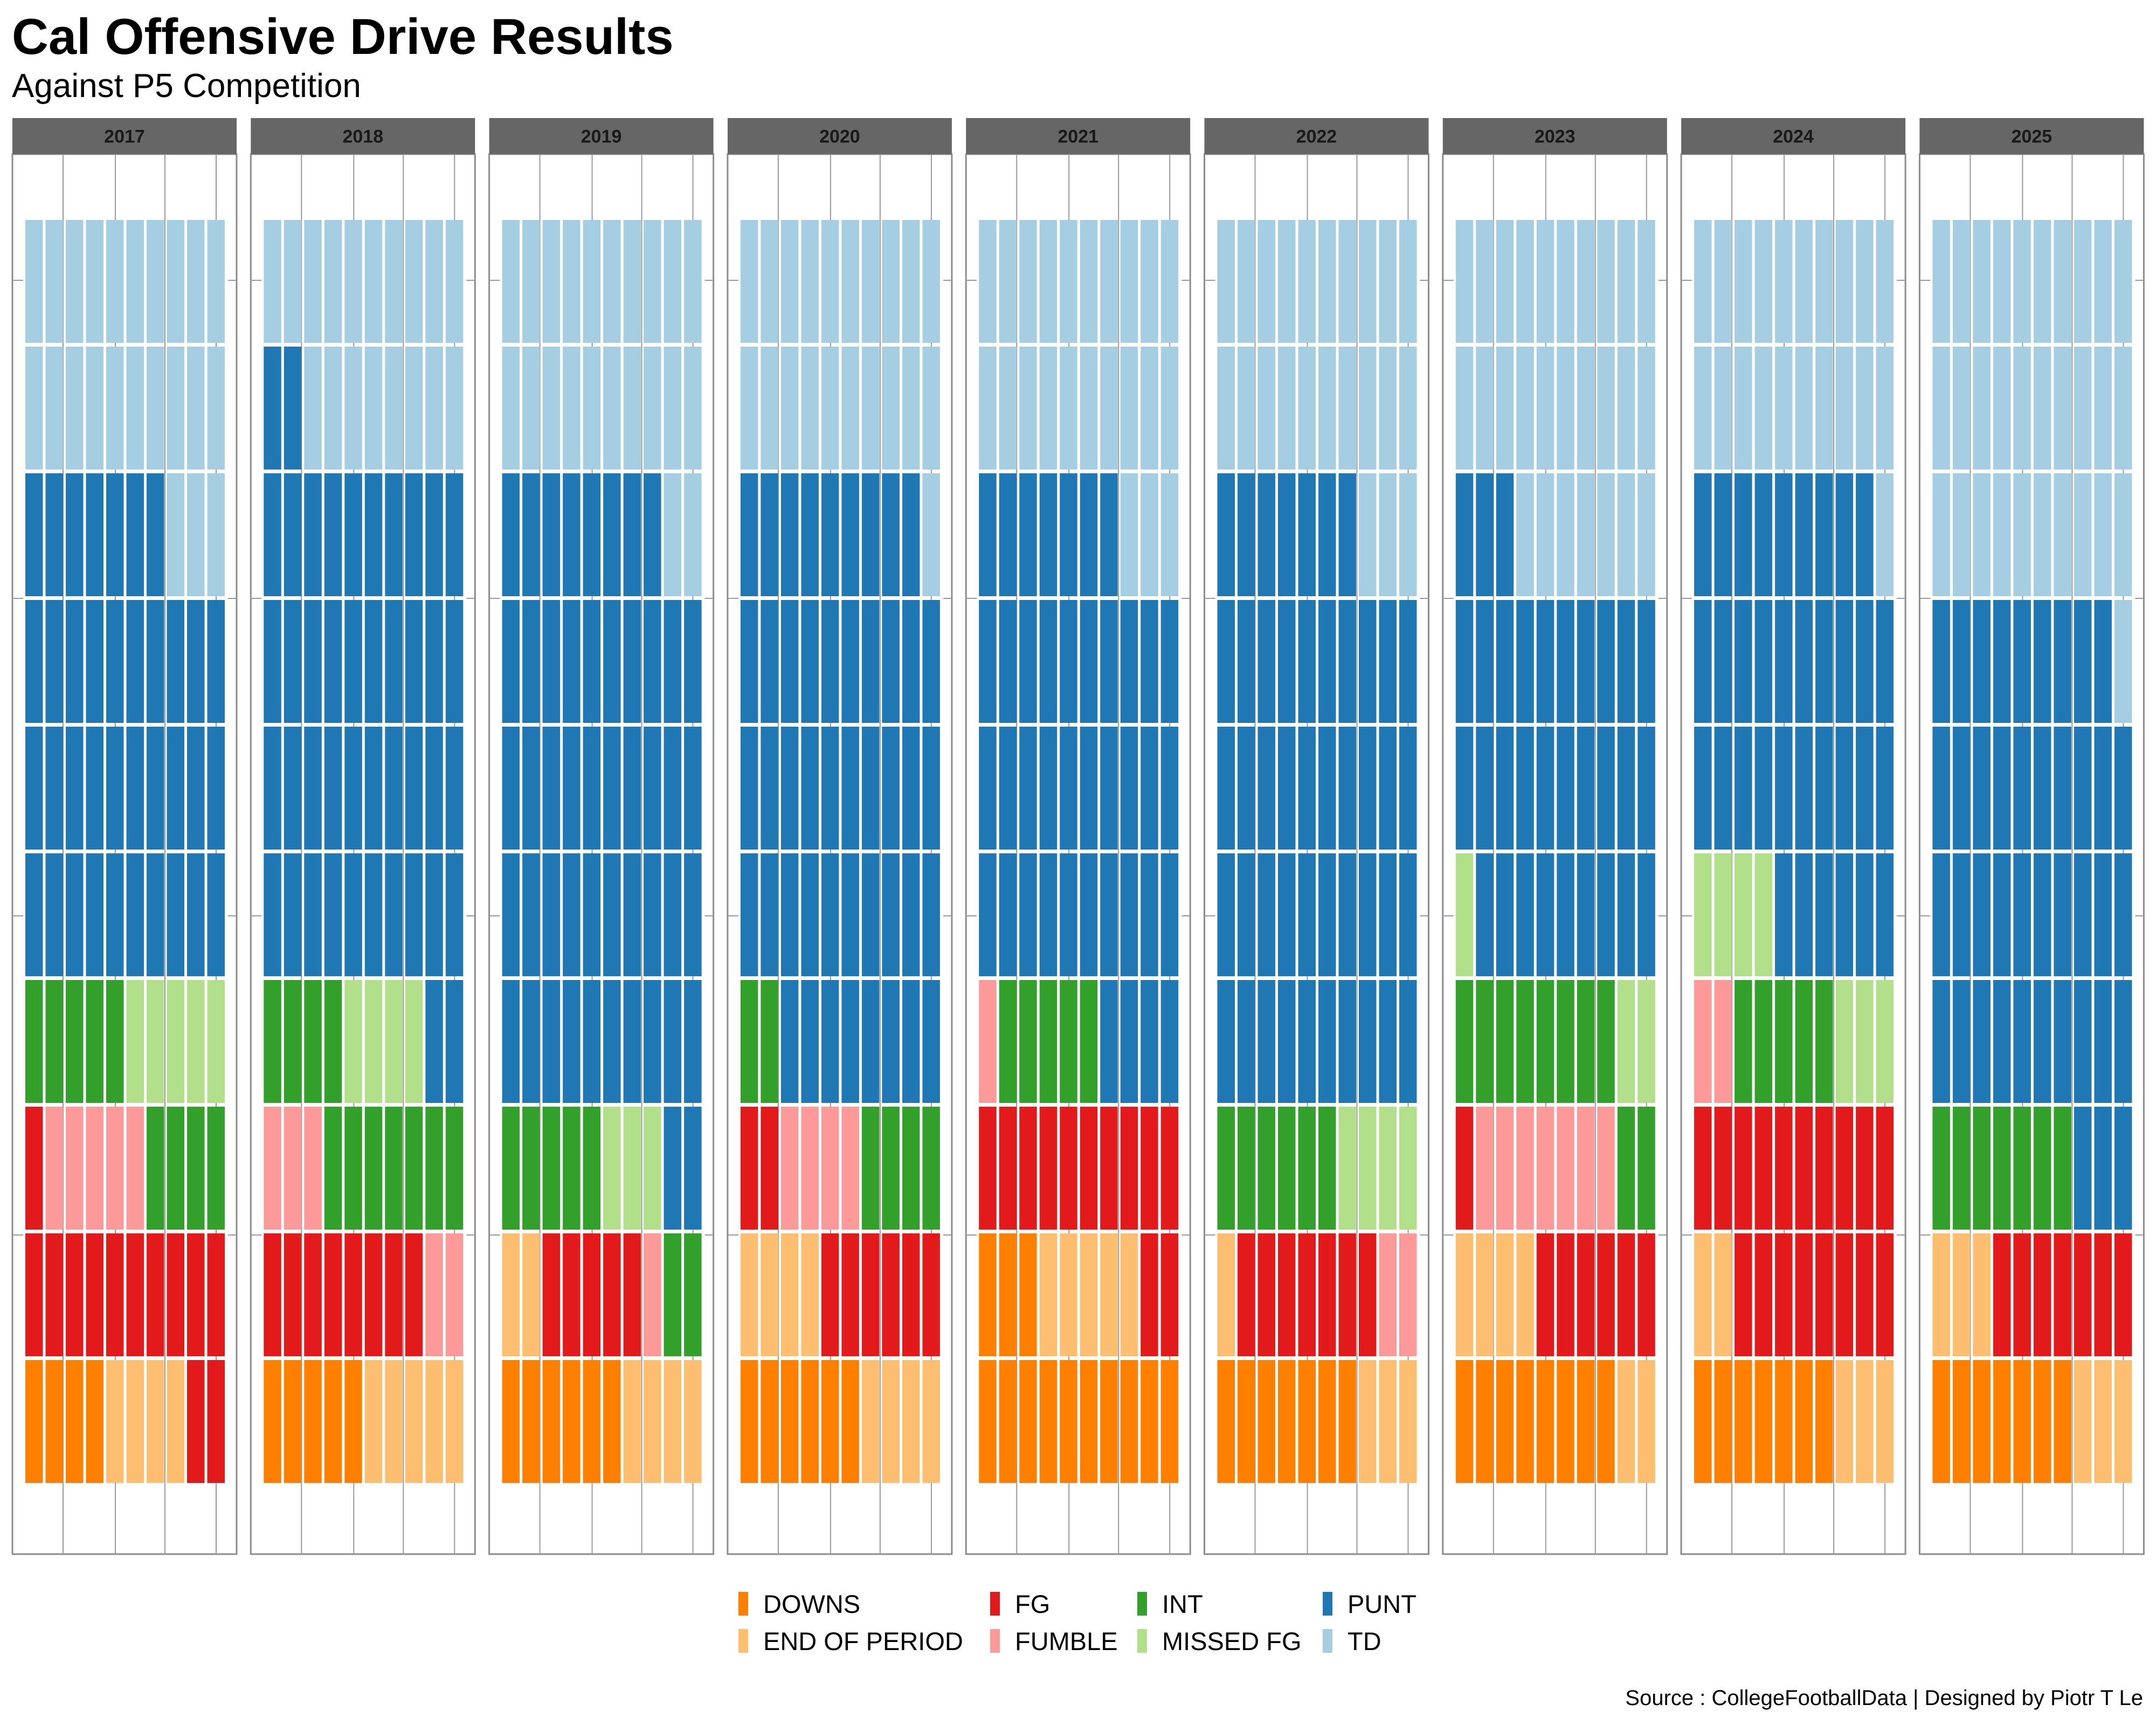 The height and width of the screenshot is (1725, 2156). Describe the element at coordinates (1554, 136) in the screenshot. I see `facet-strip` at that location.